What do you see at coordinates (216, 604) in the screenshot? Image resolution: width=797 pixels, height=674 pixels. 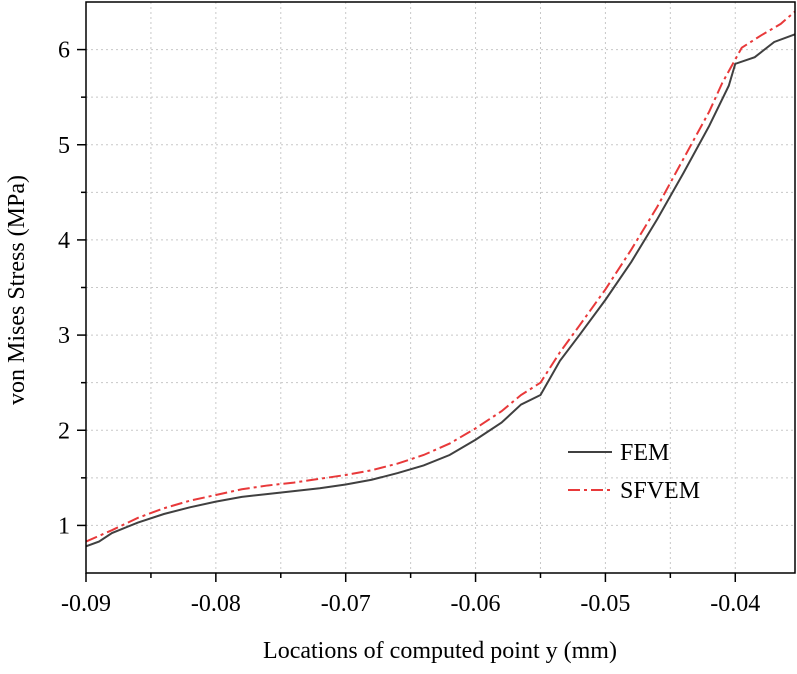 I see `x-tick-label: -0.08` at bounding box center [216, 604].